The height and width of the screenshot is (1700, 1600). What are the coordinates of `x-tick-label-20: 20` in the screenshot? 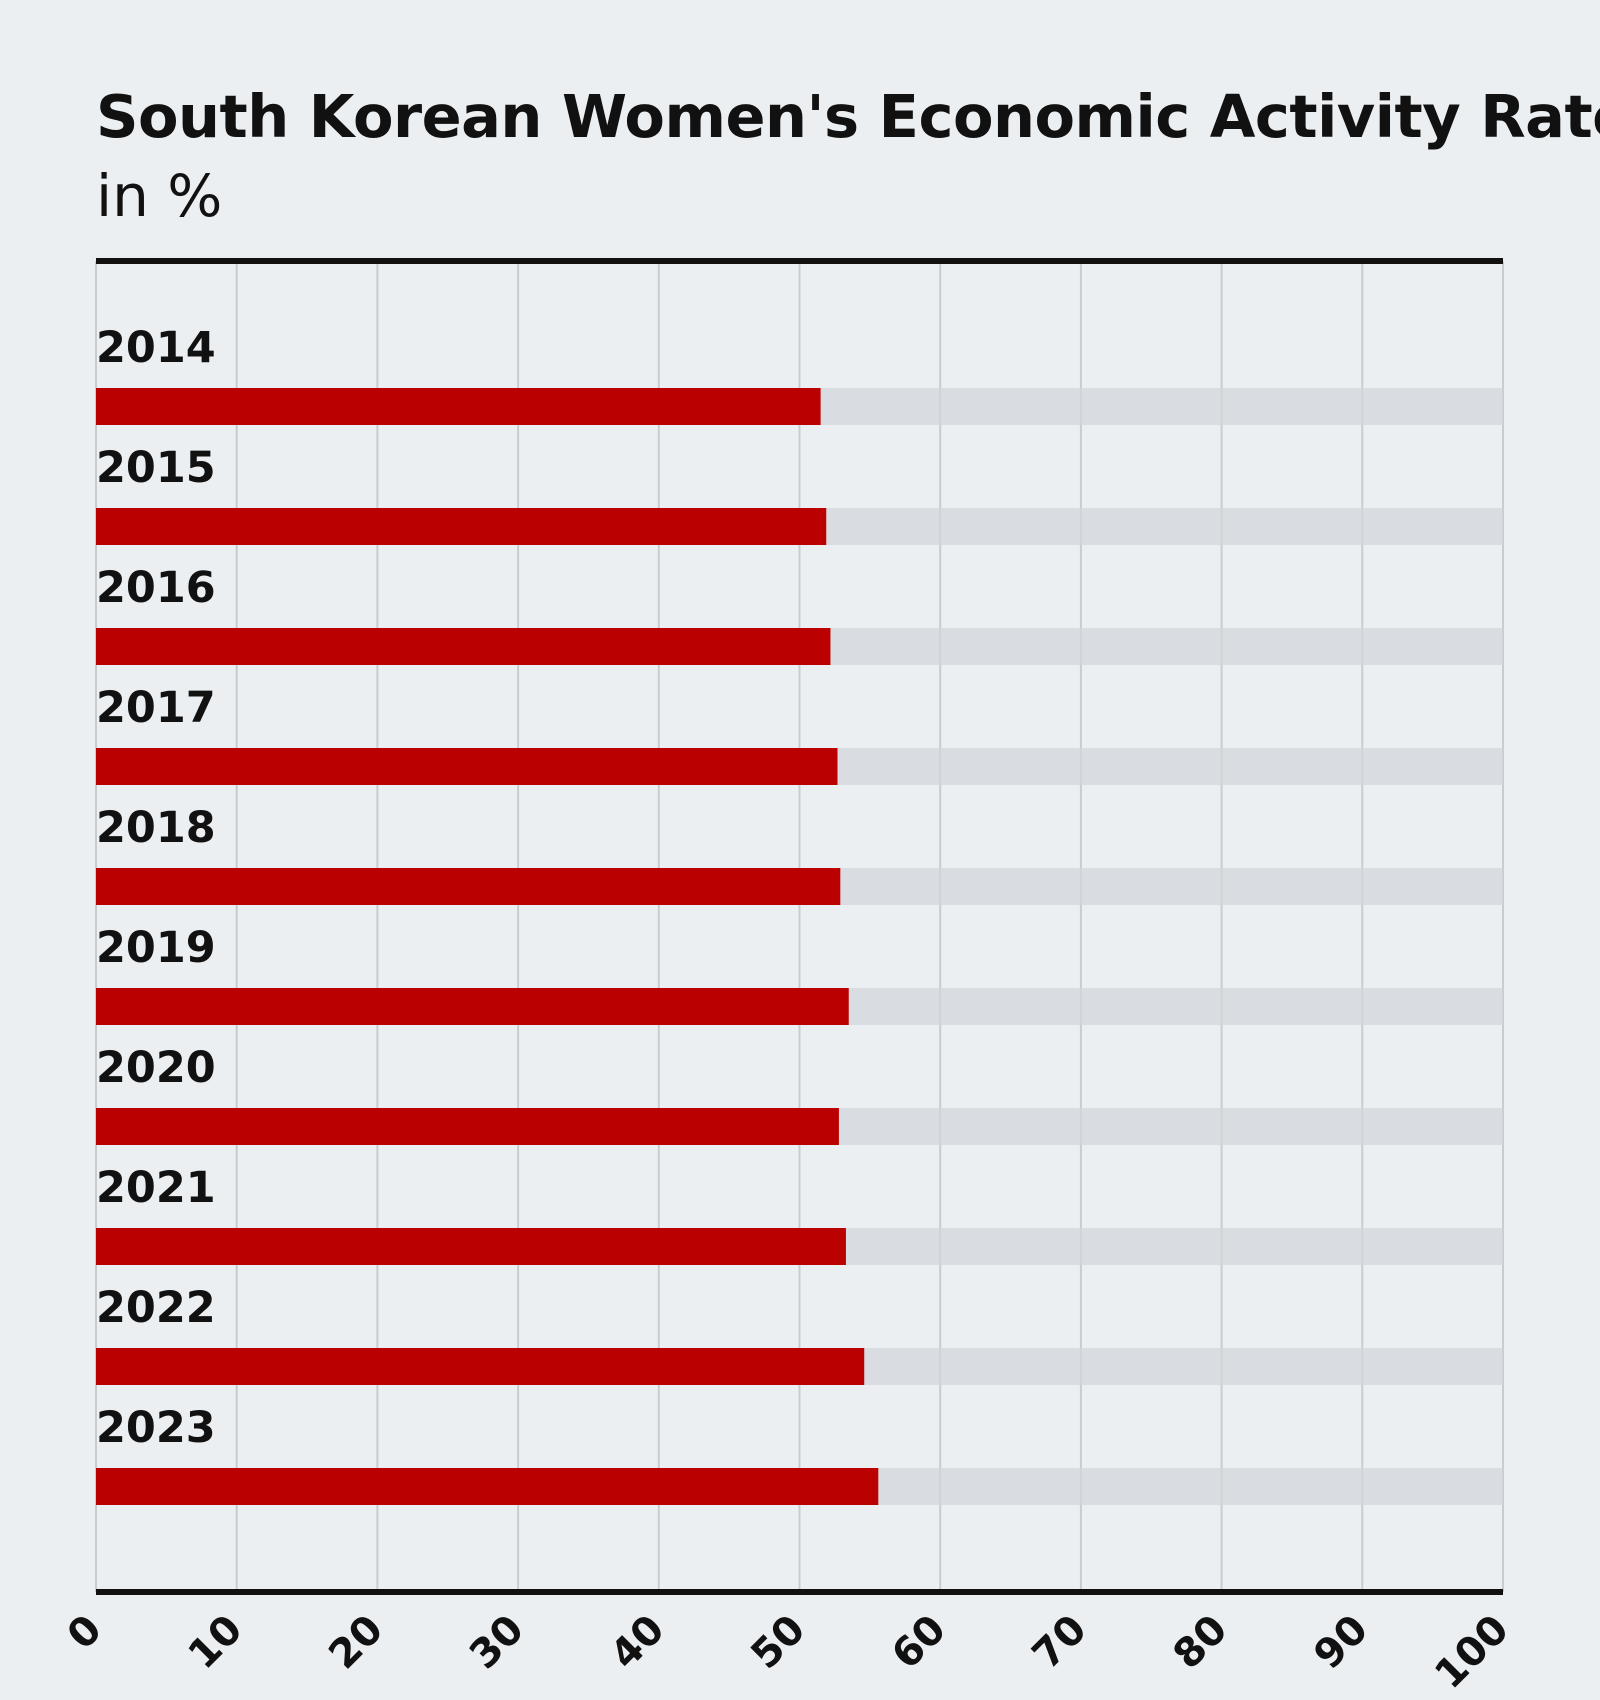 It's located at (356, 1642).